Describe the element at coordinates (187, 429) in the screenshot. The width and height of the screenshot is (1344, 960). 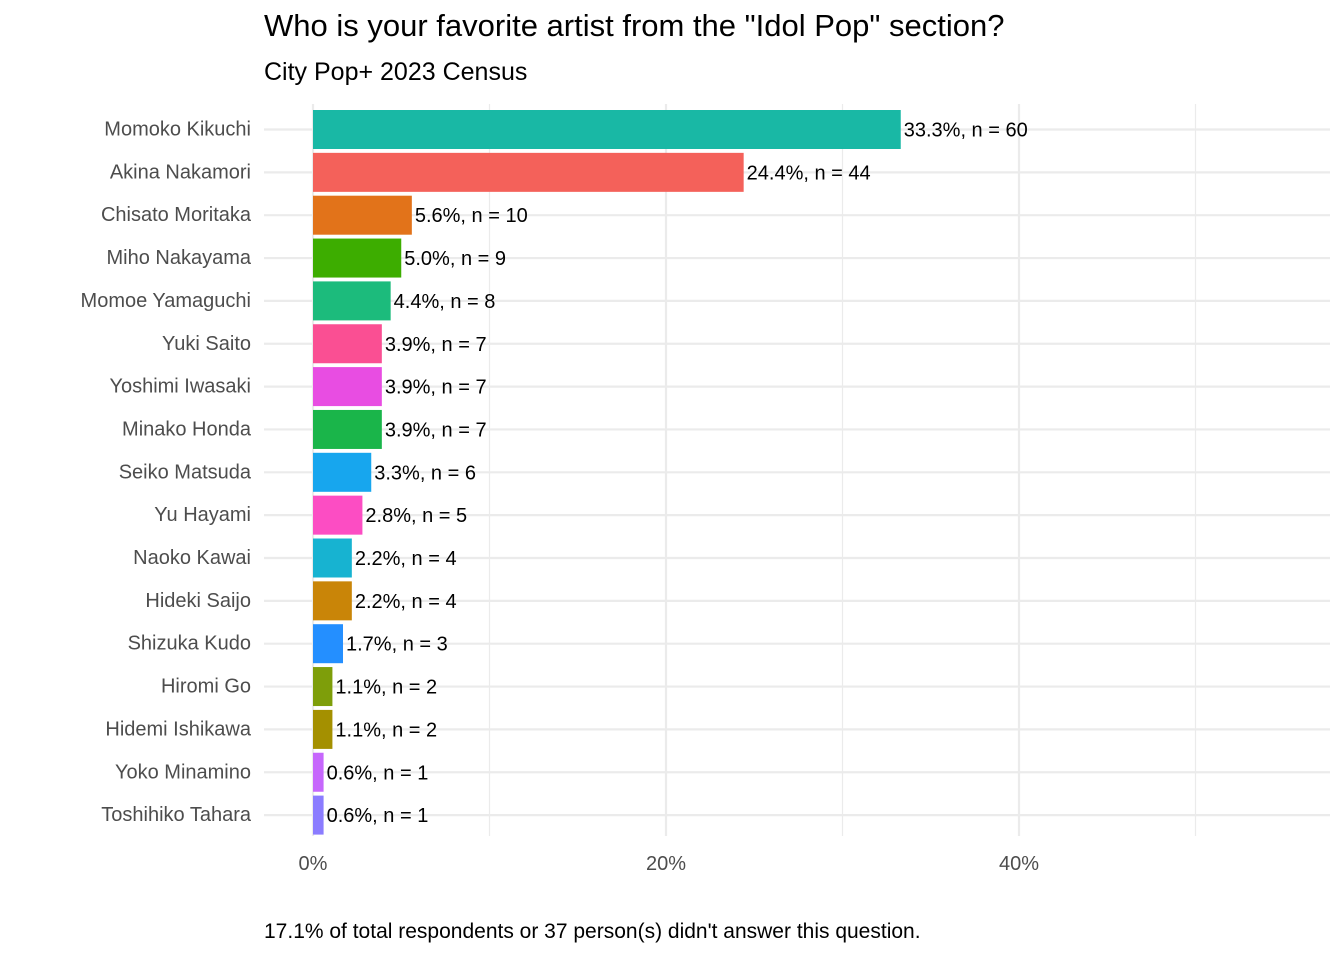
I see `category-label: Minako Honda` at that location.